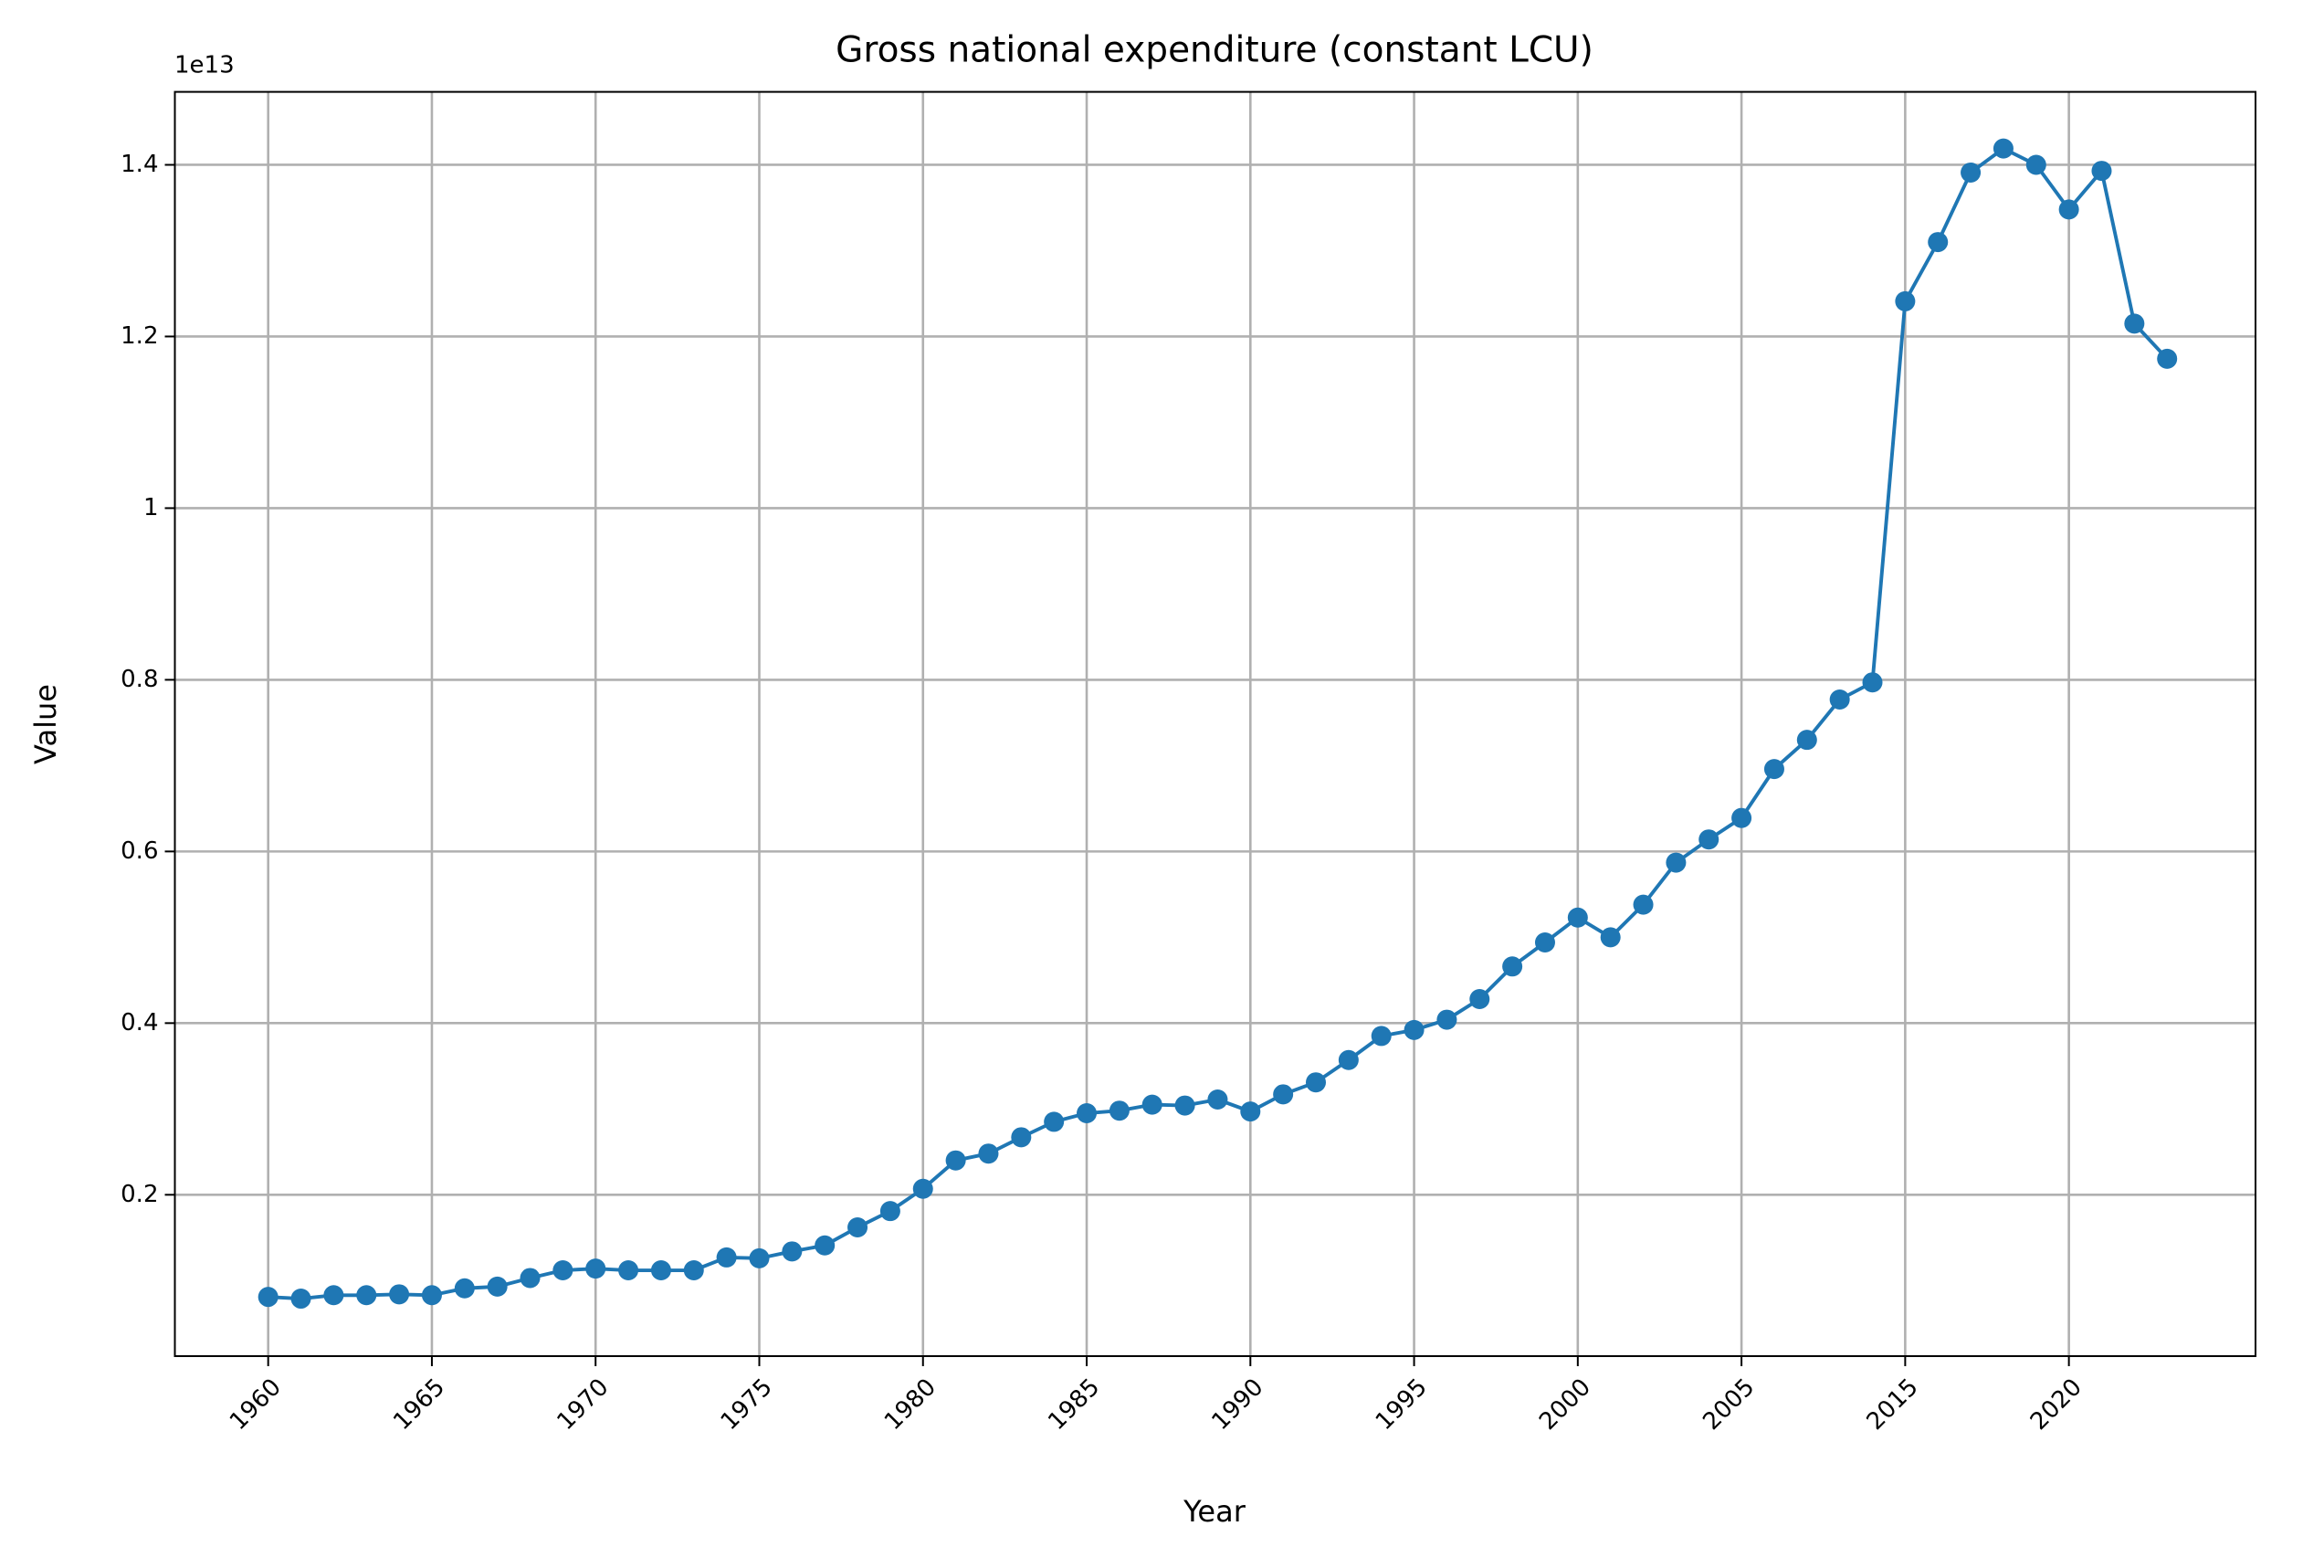 The image size is (2324, 1568). What do you see at coordinates (583, 1404) in the screenshot?
I see `x-tick-label: 1970` at bounding box center [583, 1404].